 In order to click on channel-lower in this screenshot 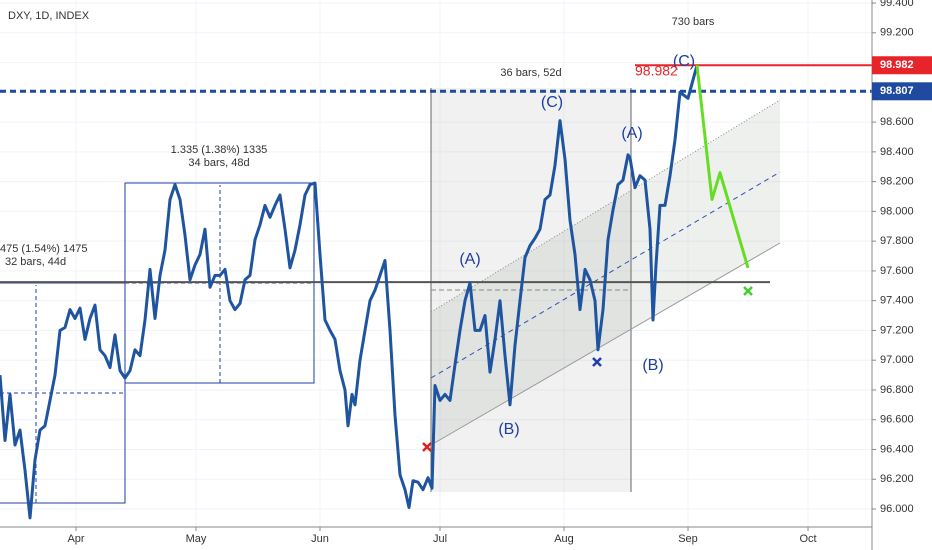, I will do `click(605, 344)`.